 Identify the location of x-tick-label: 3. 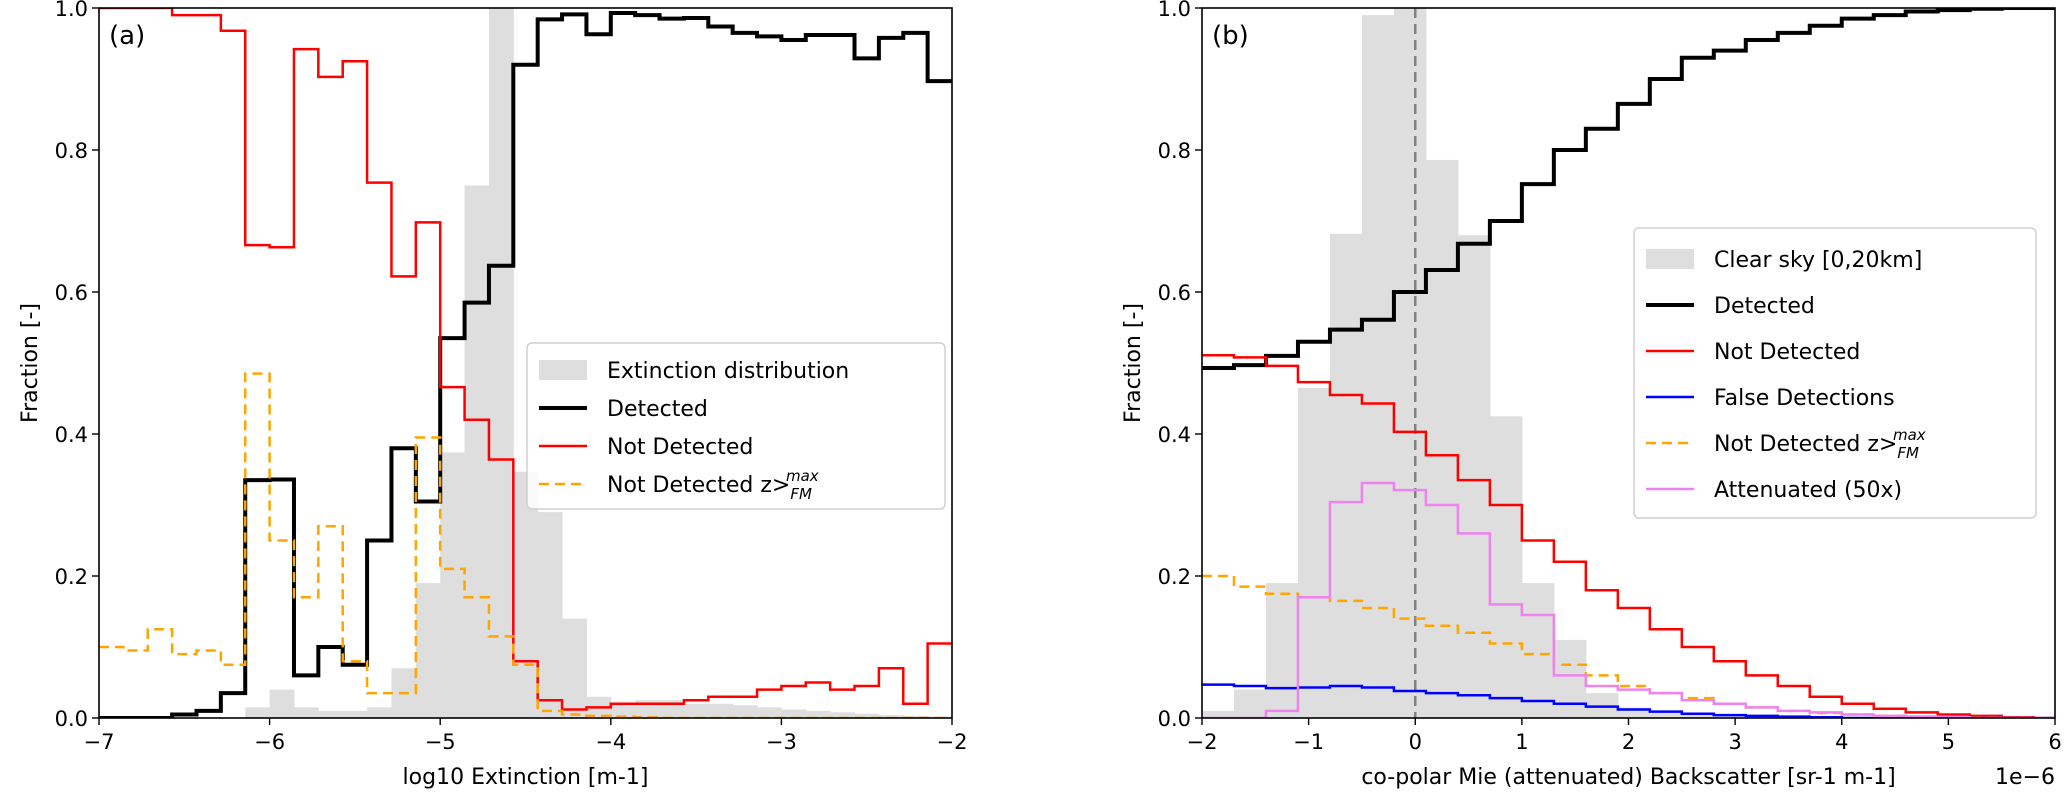
(1734, 742).